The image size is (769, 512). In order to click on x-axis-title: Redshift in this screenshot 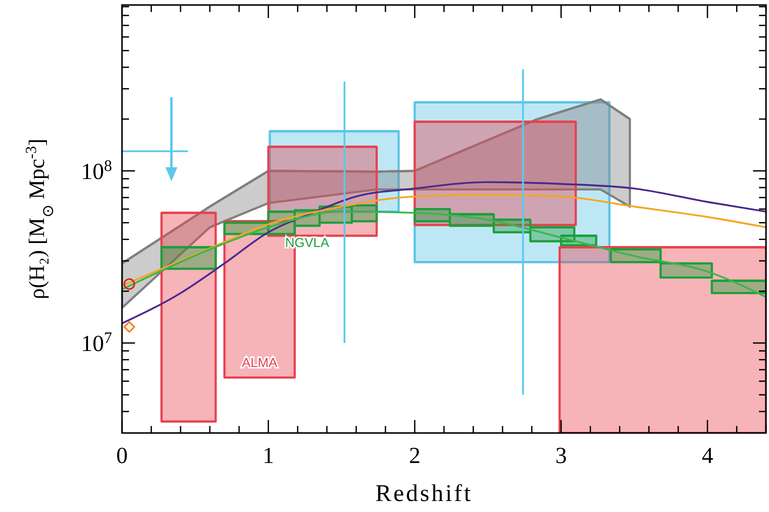, I will do `click(424, 494)`.